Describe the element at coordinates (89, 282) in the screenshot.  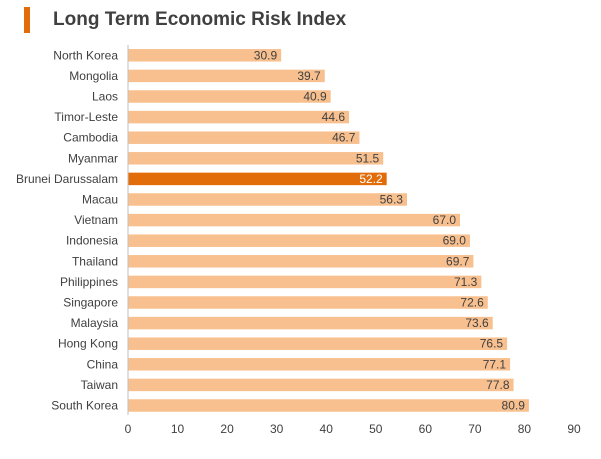
I see `category-label: Philippines` at that location.